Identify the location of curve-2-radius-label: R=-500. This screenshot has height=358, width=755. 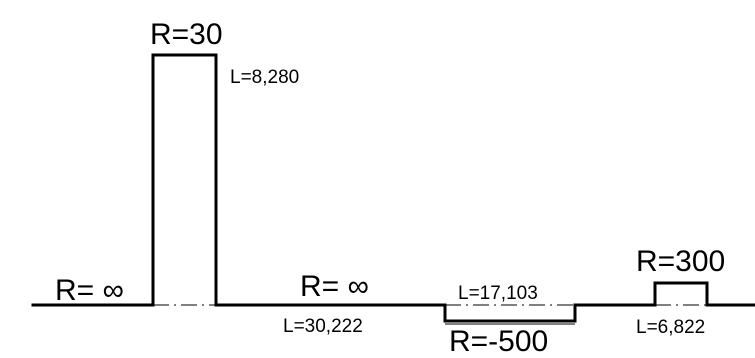
(498, 341).